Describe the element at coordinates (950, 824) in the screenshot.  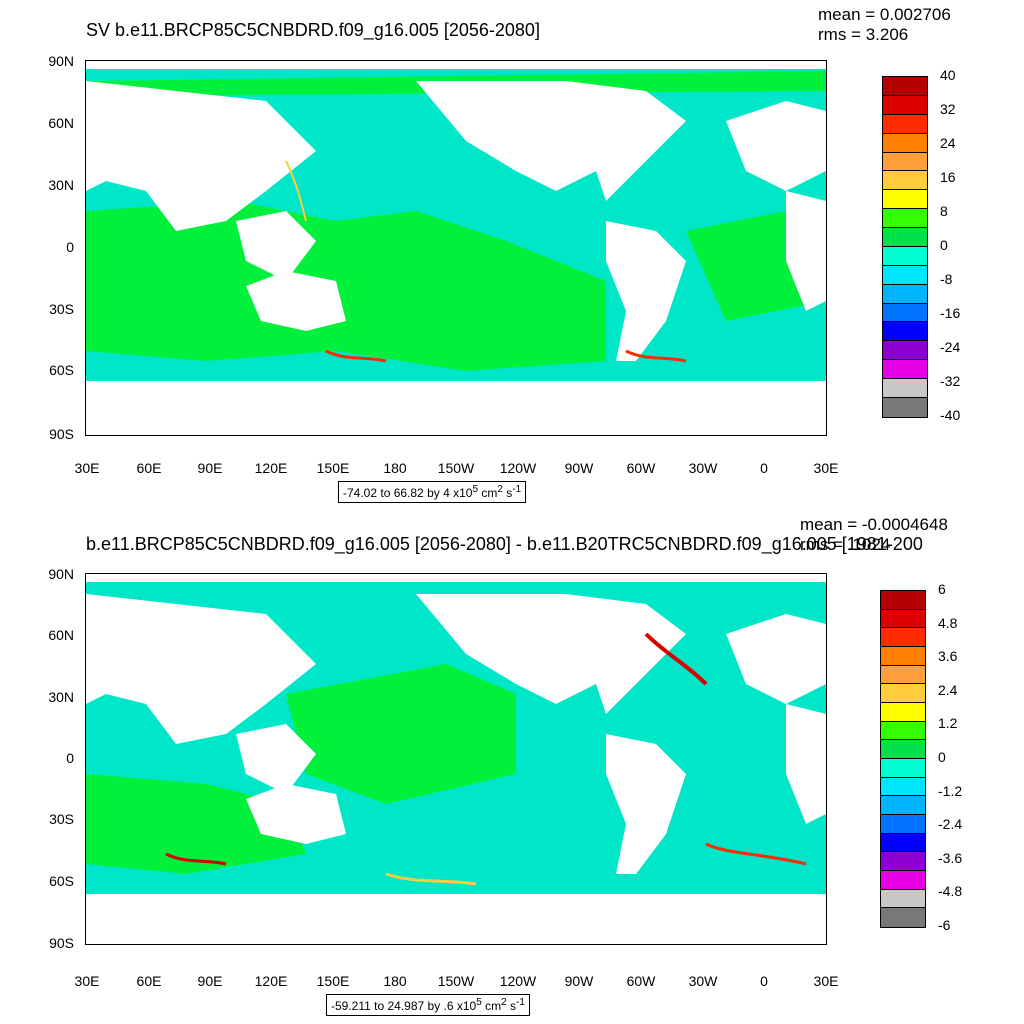
I see `colorbar-label: -2.4` at that location.